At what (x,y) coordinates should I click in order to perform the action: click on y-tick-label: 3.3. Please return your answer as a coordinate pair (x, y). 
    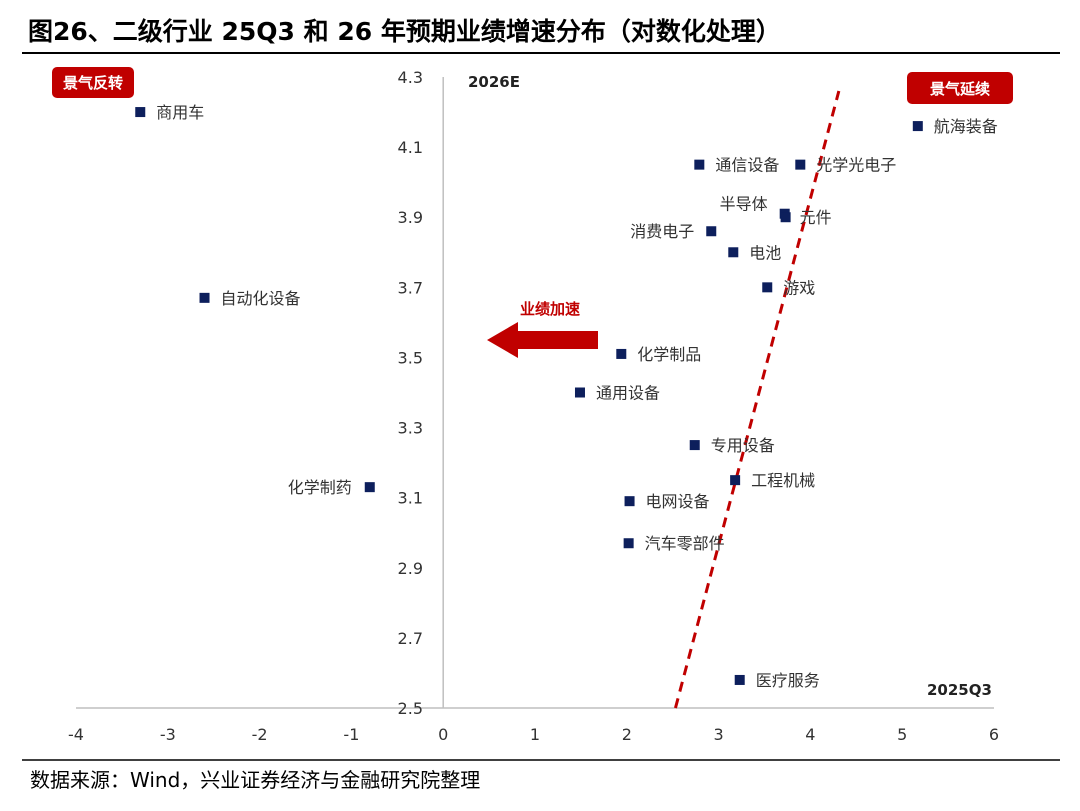
    Looking at the image, I should click on (410, 428).